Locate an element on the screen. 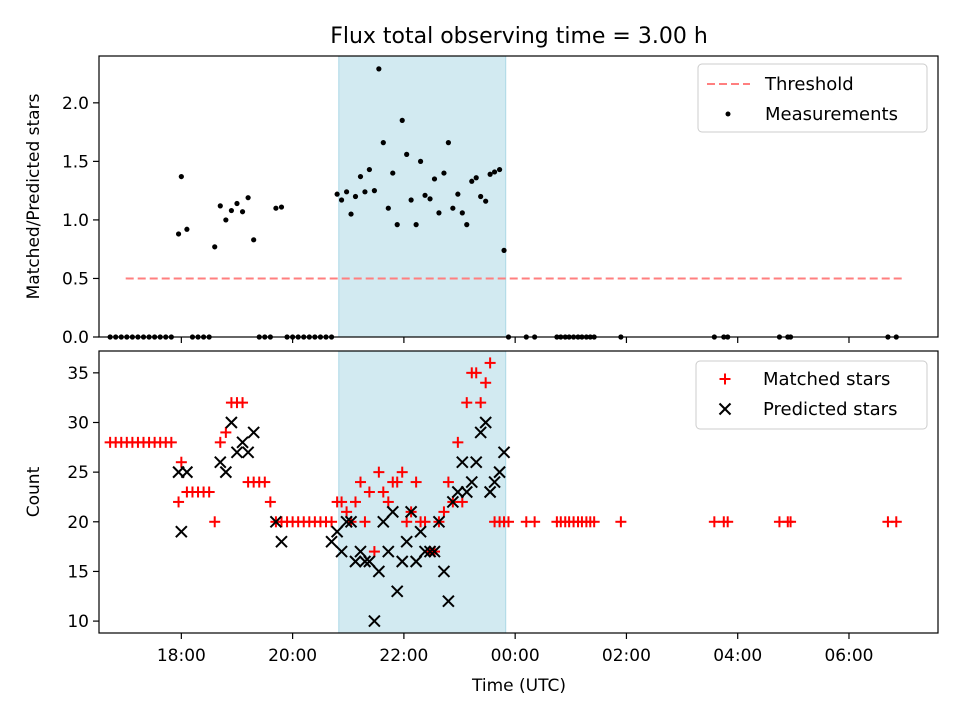  chart-title: Flux total observing time = 3.00 h is located at coordinates (519, 36).